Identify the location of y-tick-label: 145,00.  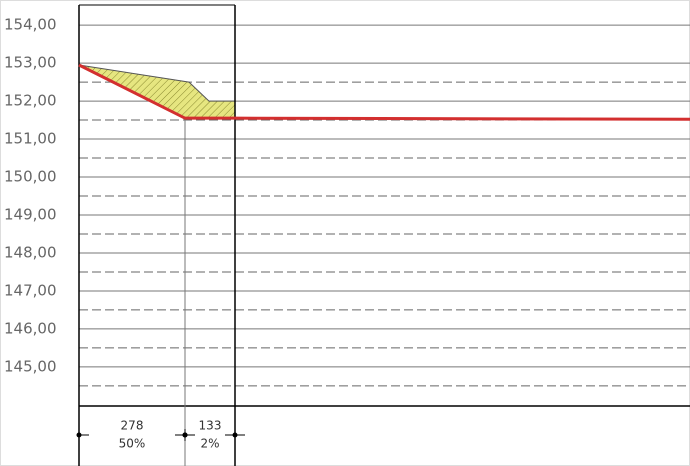
(30, 366).